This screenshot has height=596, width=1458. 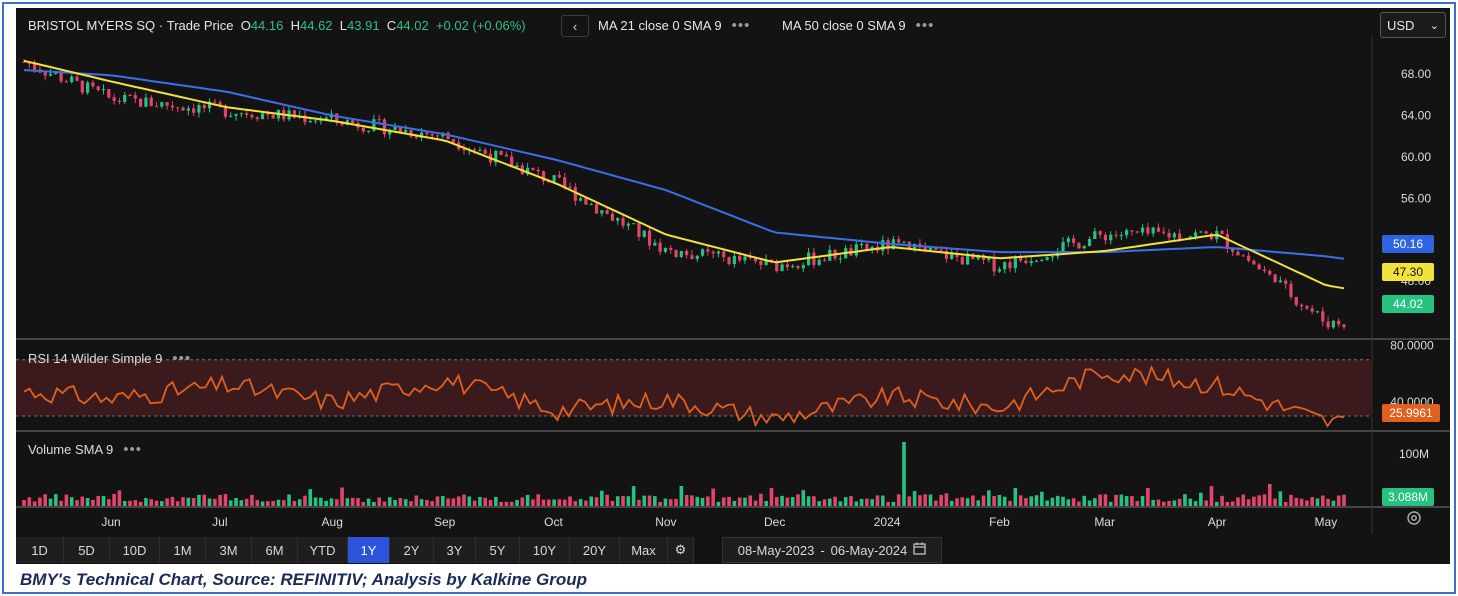 What do you see at coordinates (1414, 520) in the screenshot?
I see `axis-settings-icon` at bounding box center [1414, 520].